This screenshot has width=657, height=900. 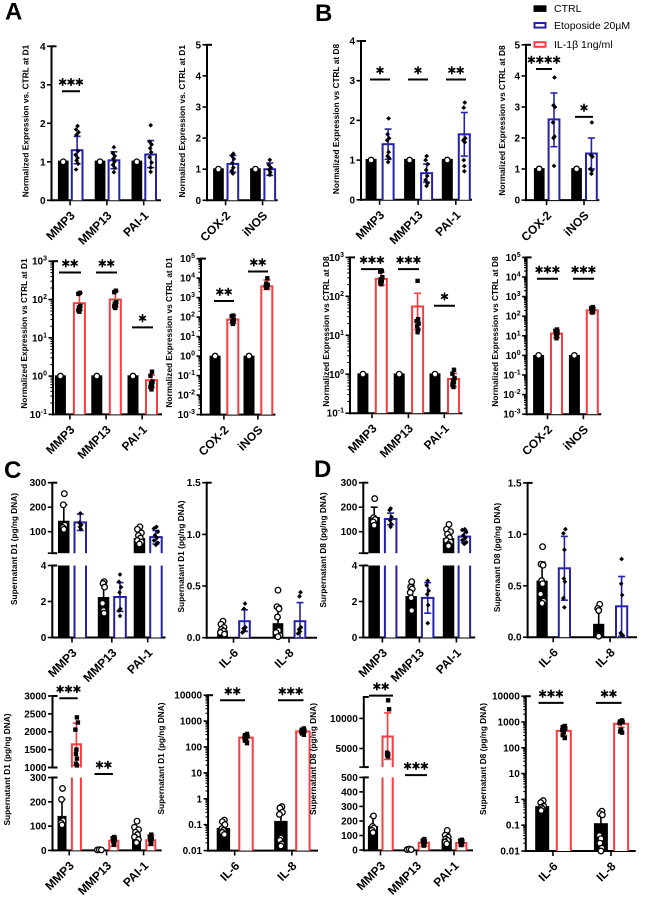 What do you see at coordinates (349, 778) in the screenshot?
I see `svg-text: 500` at bounding box center [349, 778].